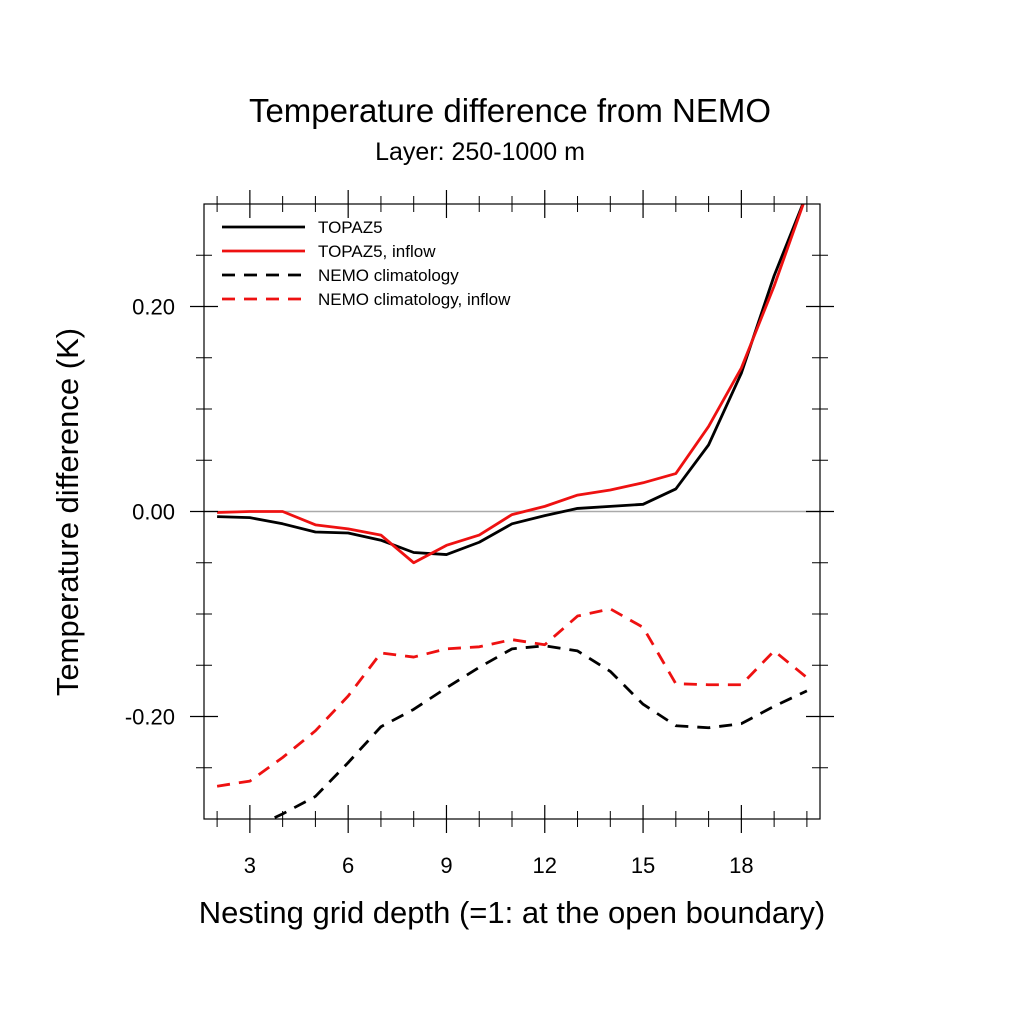  I want to click on x-tick-label: 15, so click(643, 865).